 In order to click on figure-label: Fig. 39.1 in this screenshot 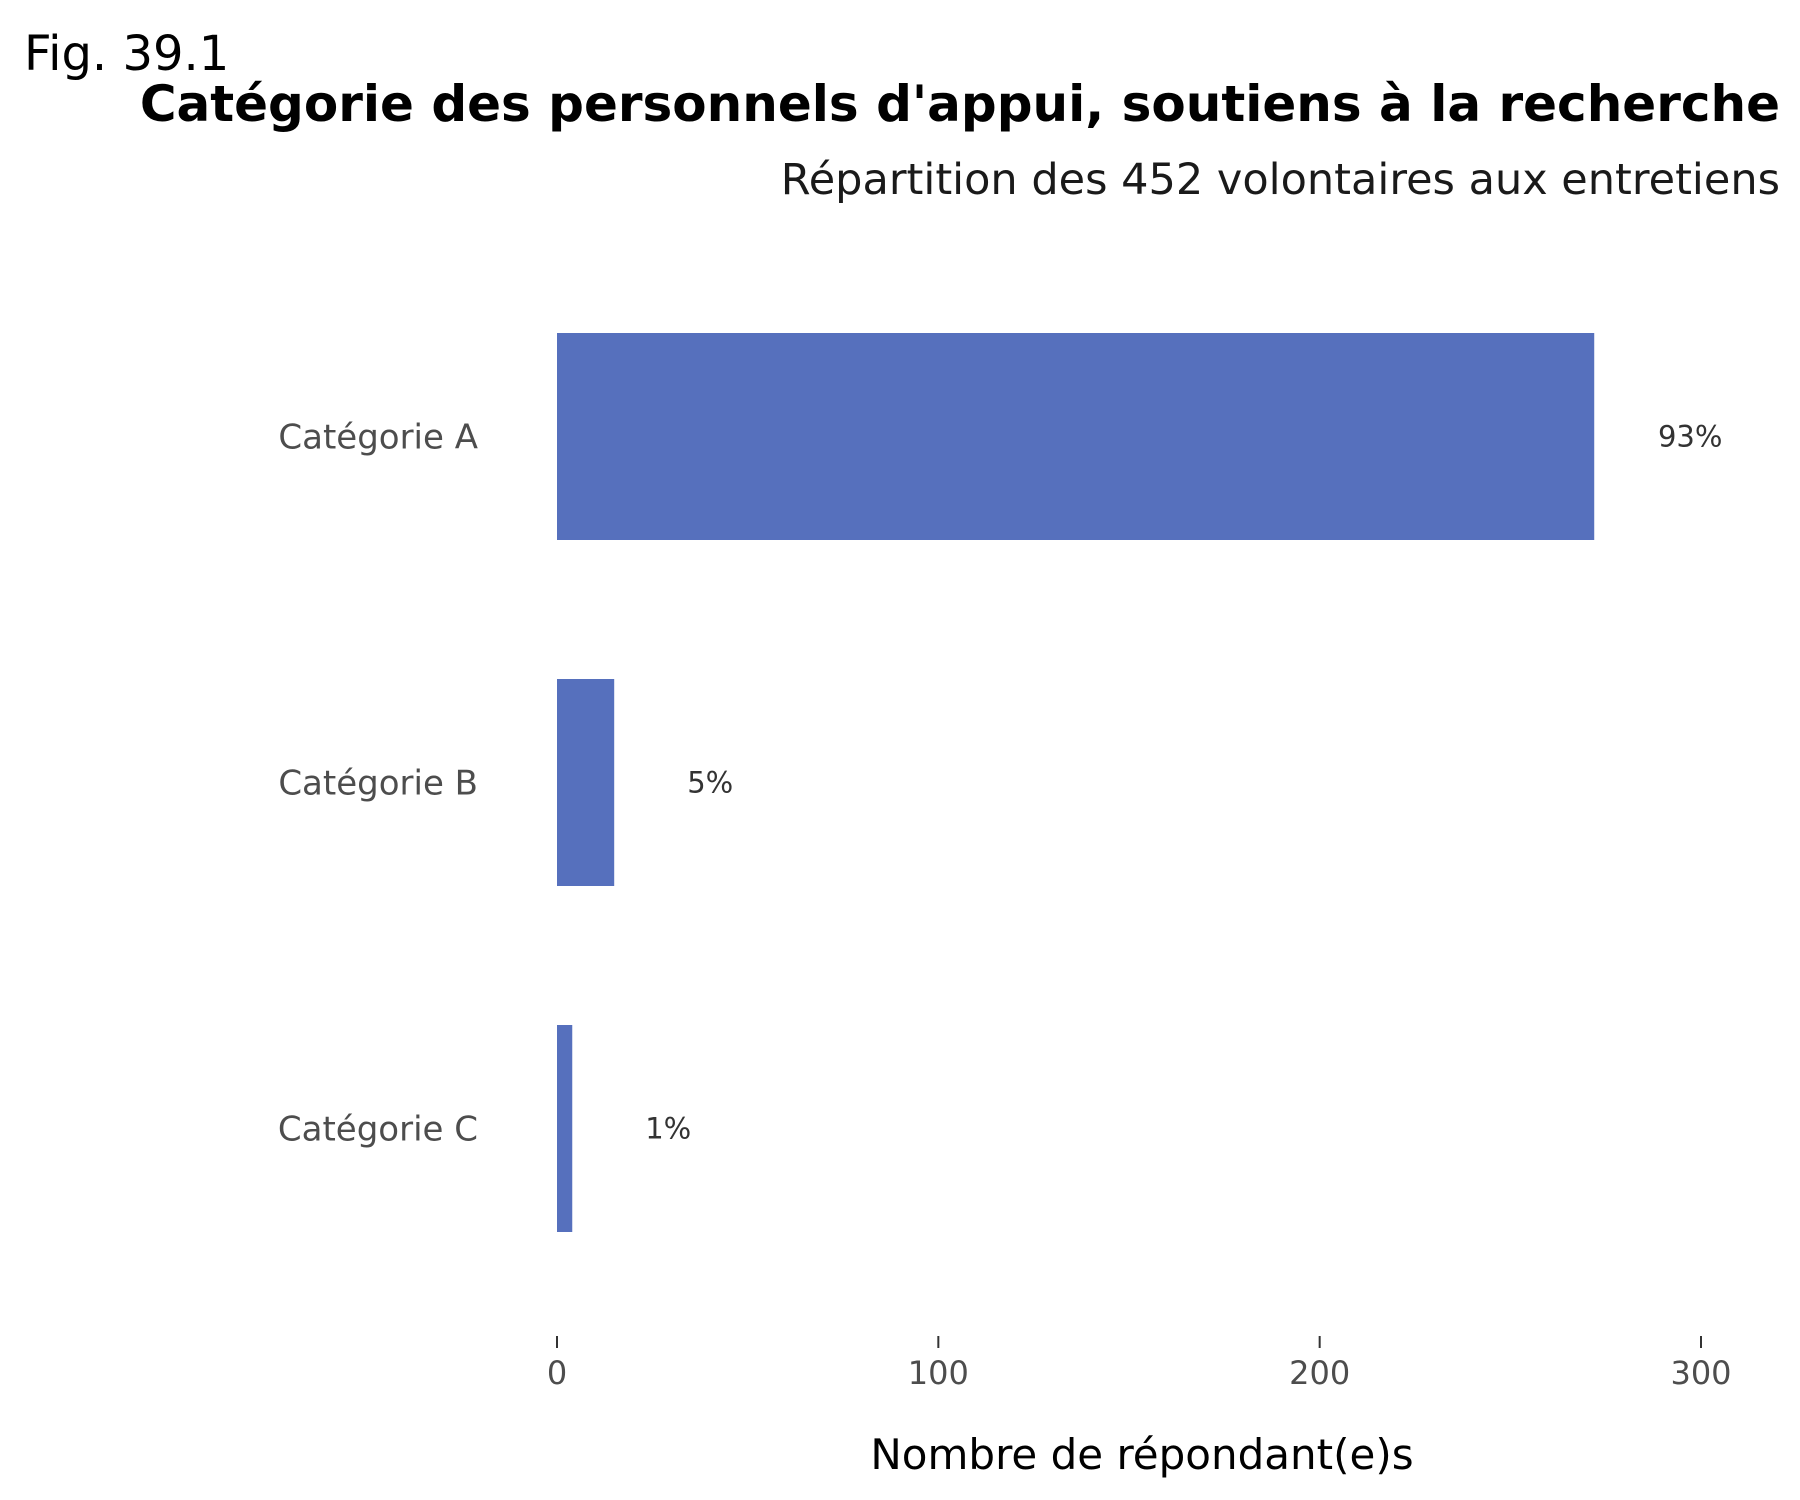, I will do `click(126, 54)`.